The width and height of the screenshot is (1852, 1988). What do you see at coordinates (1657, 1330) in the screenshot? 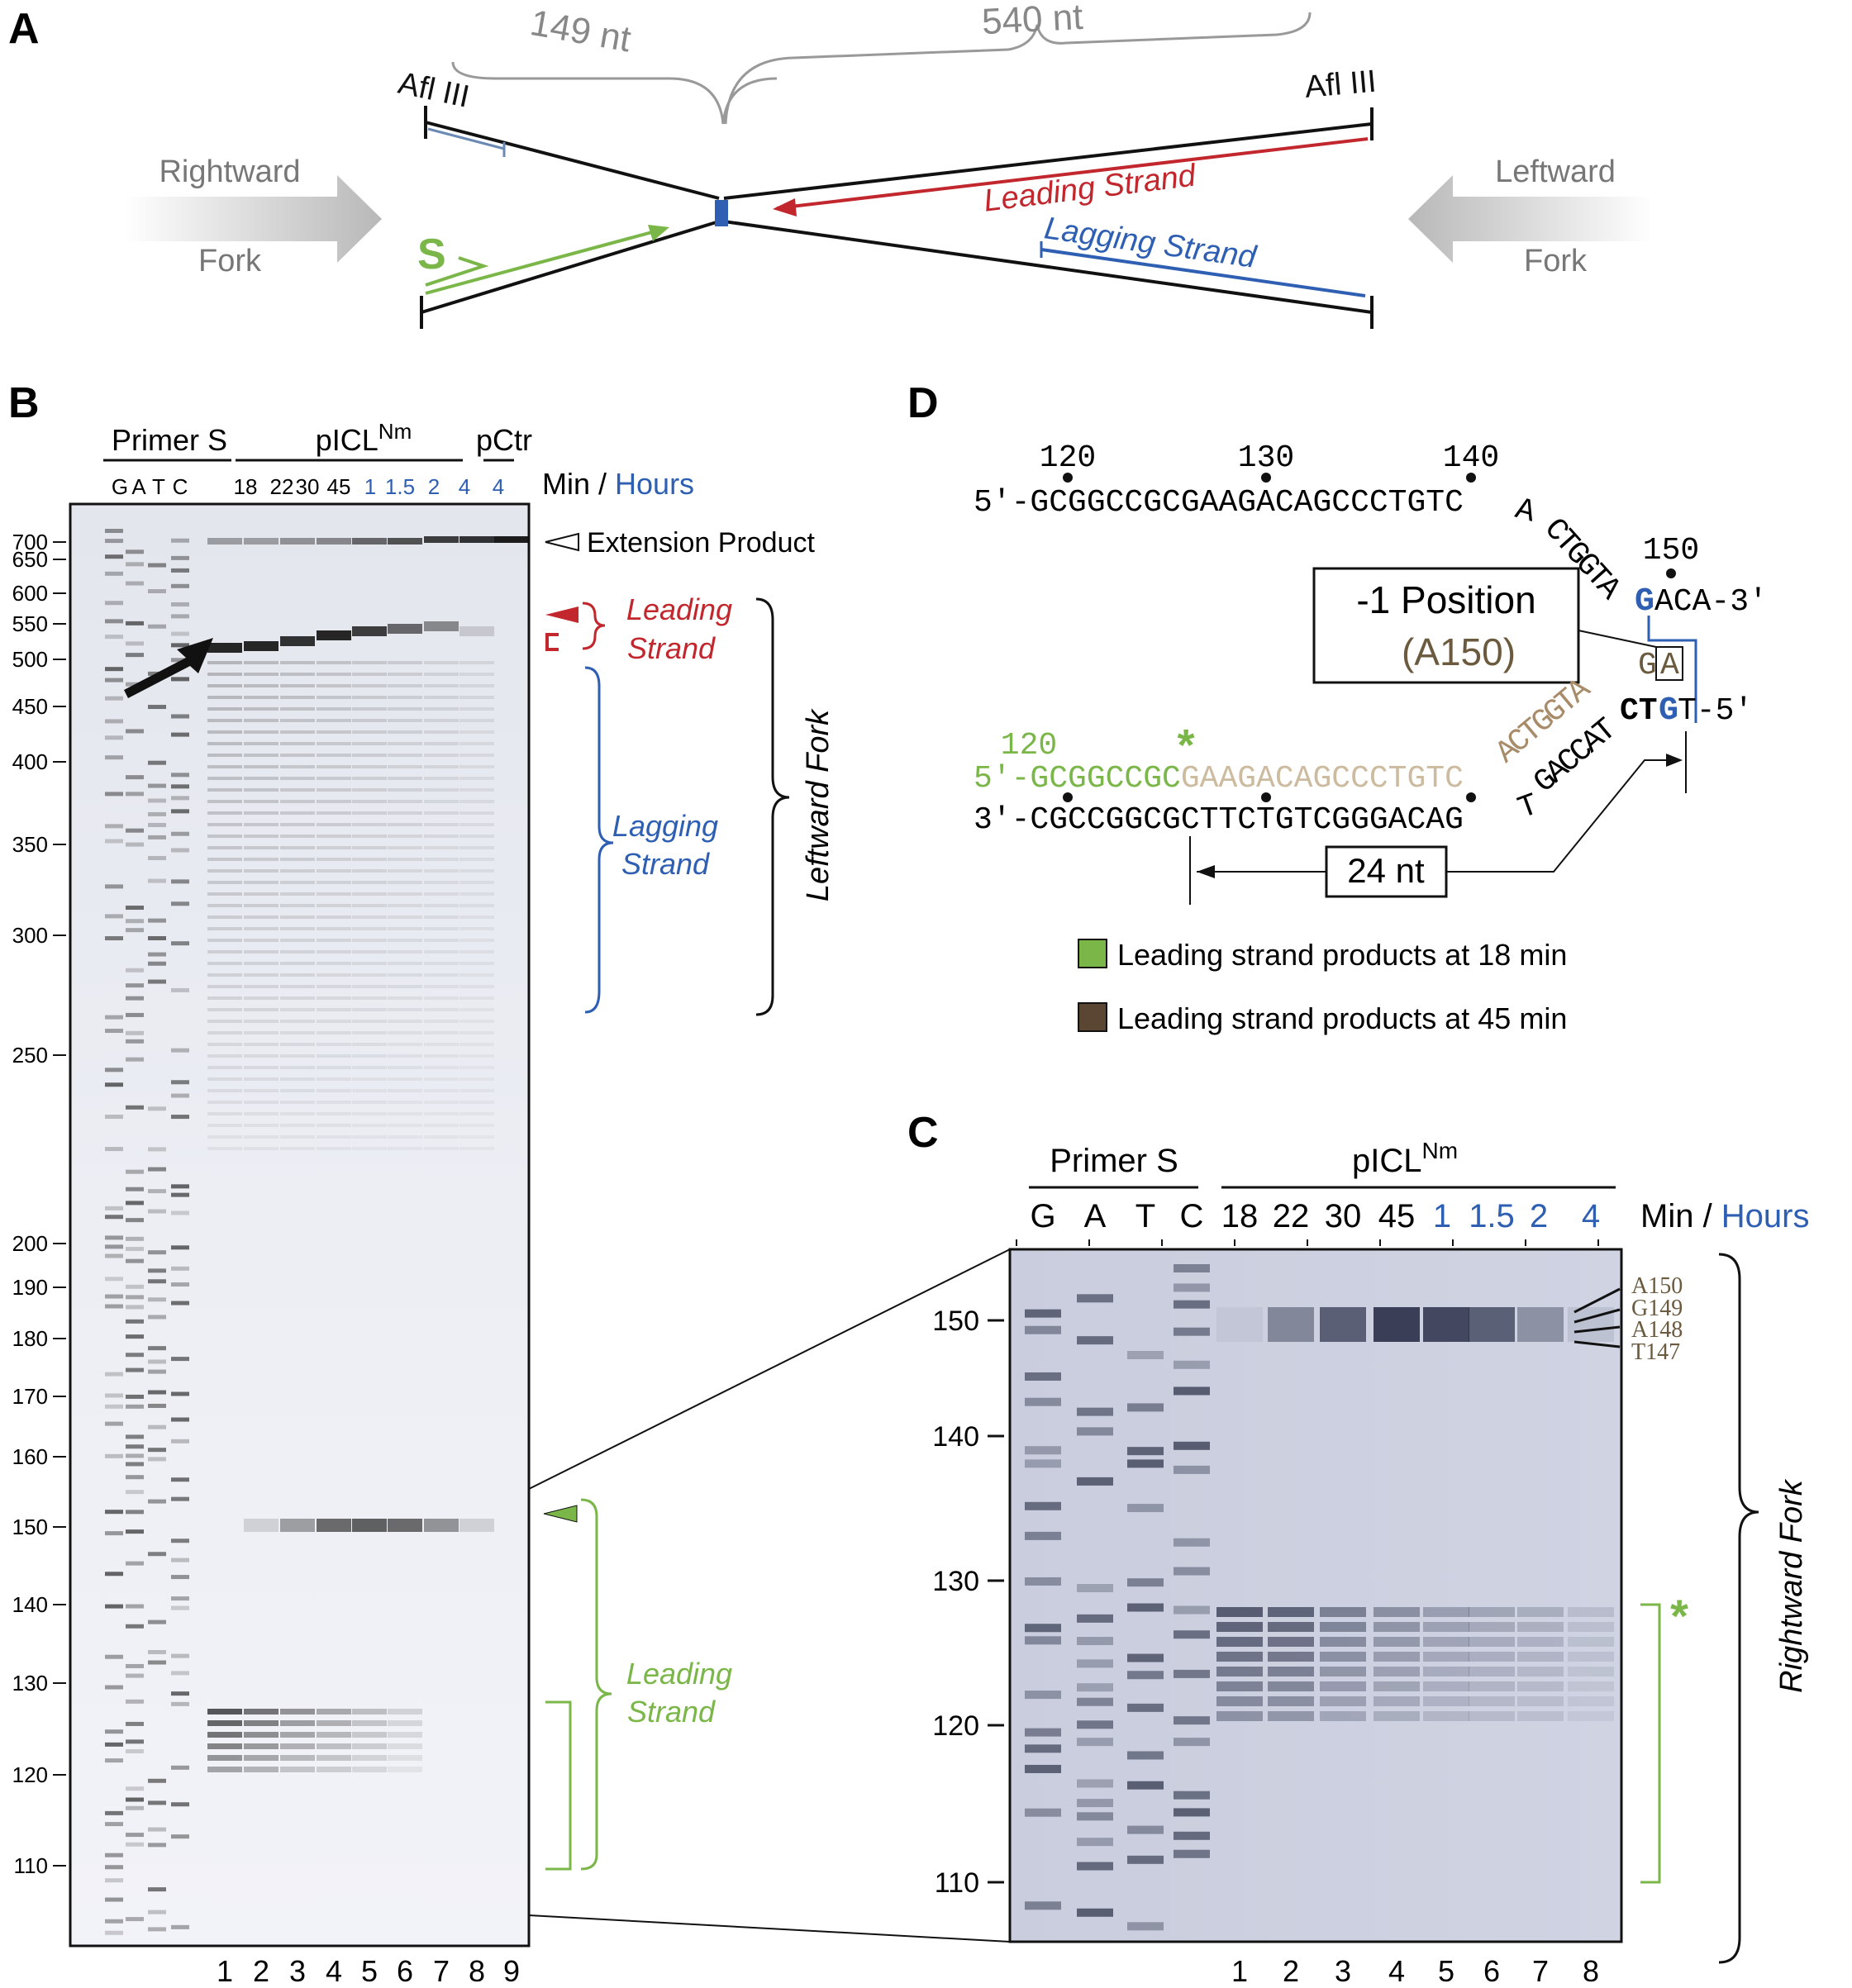
I see `band-a148: A148` at bounding box center [1657, 1330].